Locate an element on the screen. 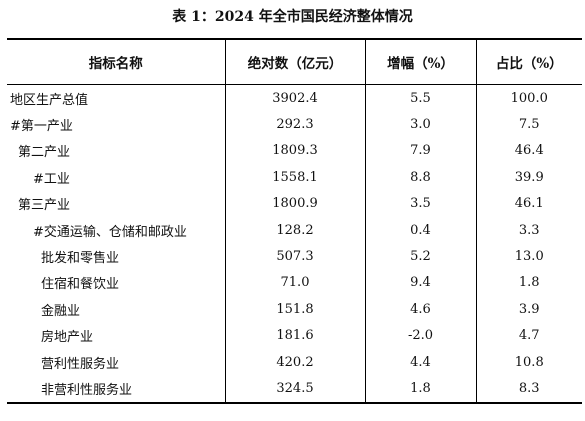  table-header: 指标名称 绝对数（亿元） 增幅（%） 占比（%） is located at coordinates (294, 61).